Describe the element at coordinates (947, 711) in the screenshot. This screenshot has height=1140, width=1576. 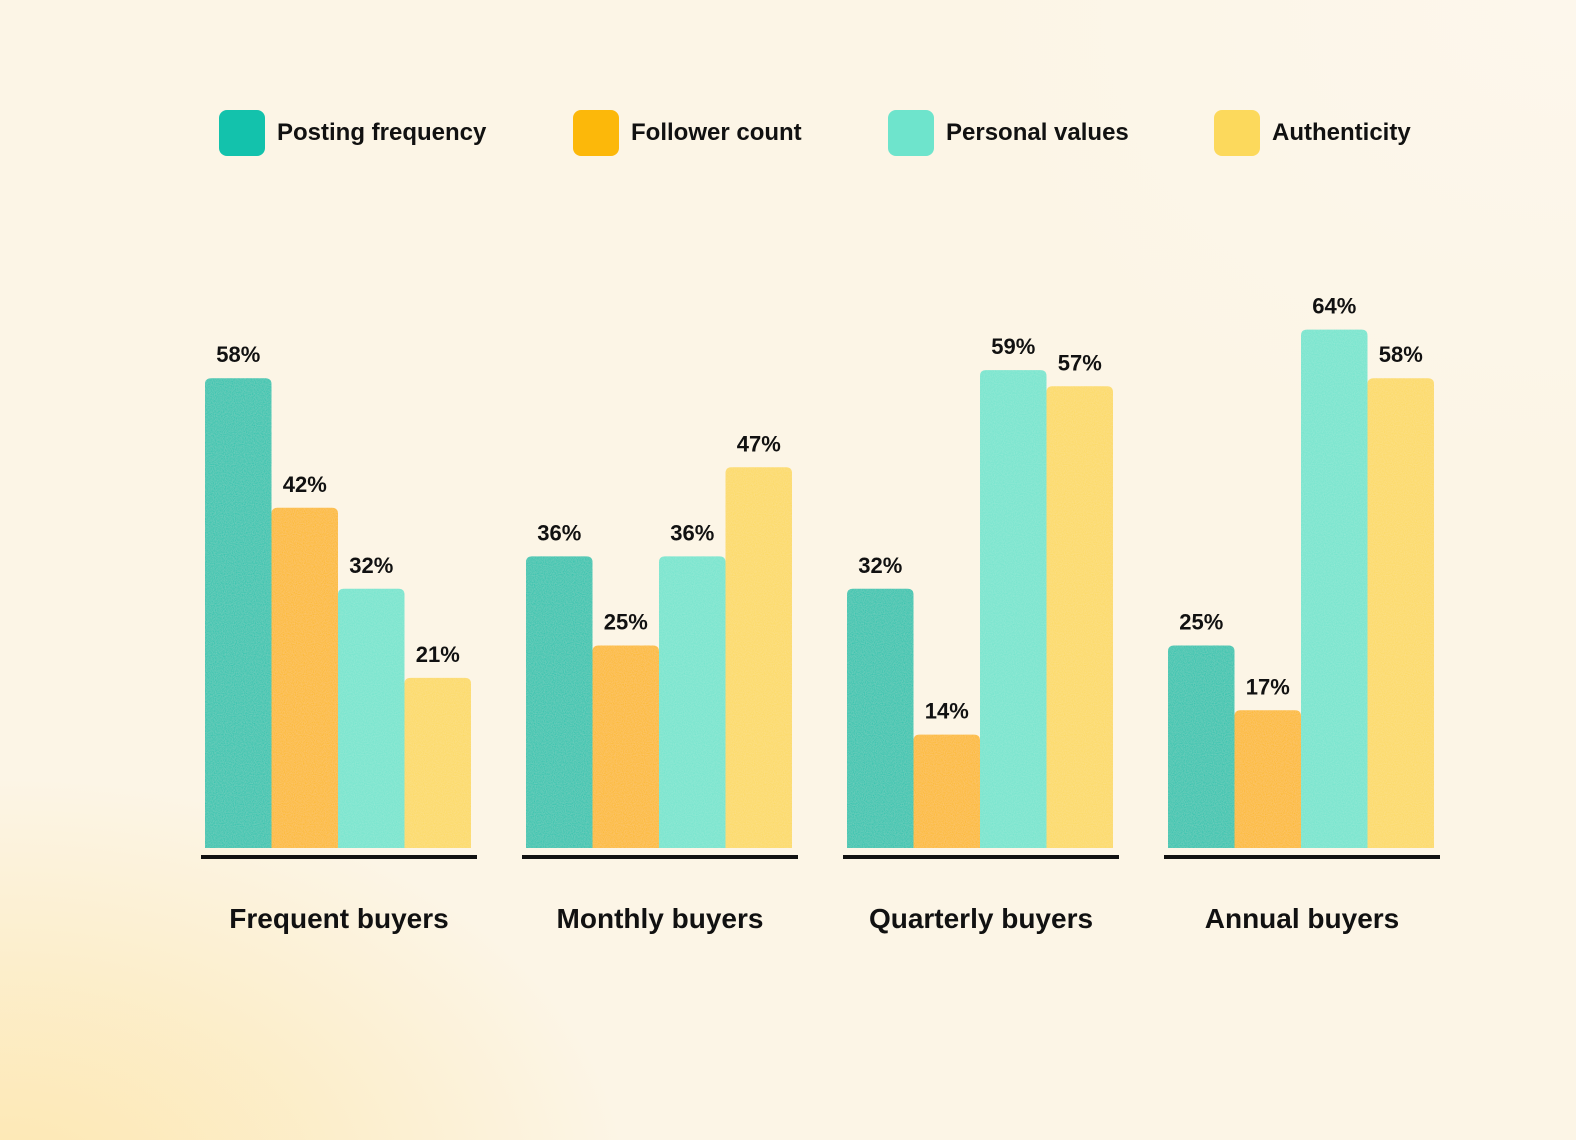
I see `data-label-quarterly-buyers-follower-count: 14%` at that location.